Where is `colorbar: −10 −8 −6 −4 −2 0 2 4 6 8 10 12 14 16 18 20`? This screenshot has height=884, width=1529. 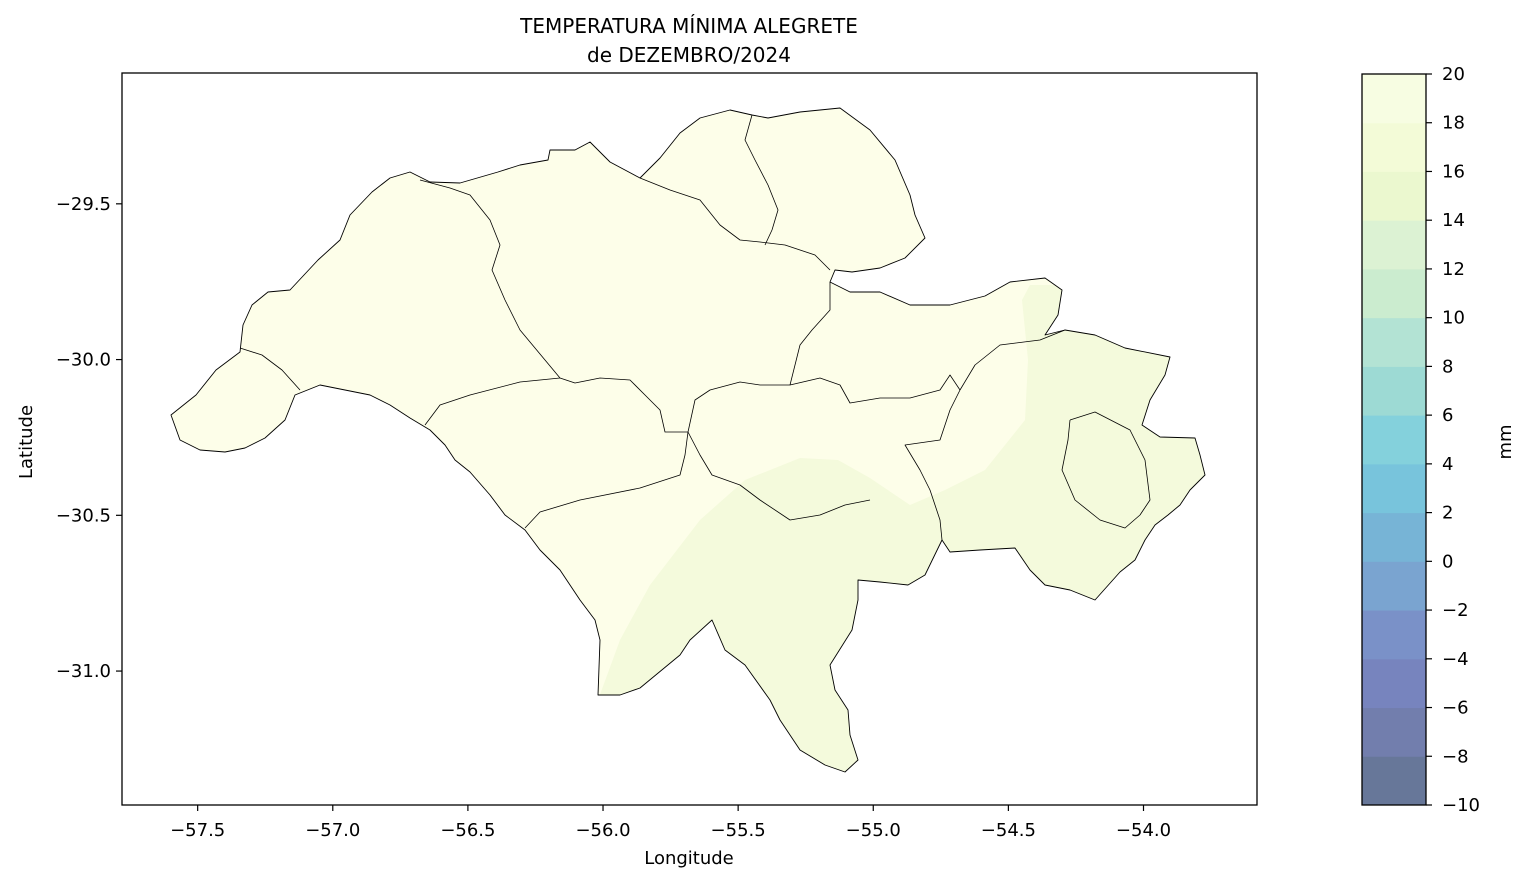 colorbar: −10 −8 −6 −4 −2 0 2 4 6 8 10 12 14 16 18 20 is located at coordinates (1421, 440).